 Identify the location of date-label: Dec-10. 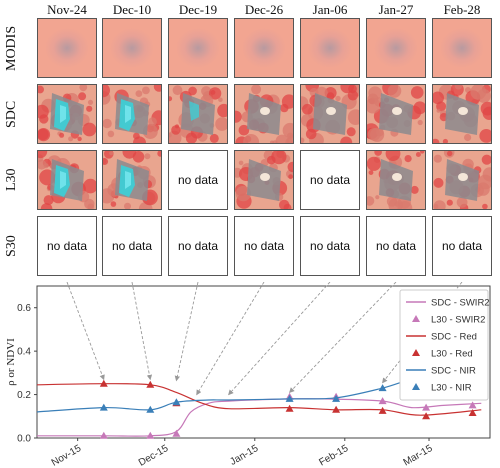
(132, 9).